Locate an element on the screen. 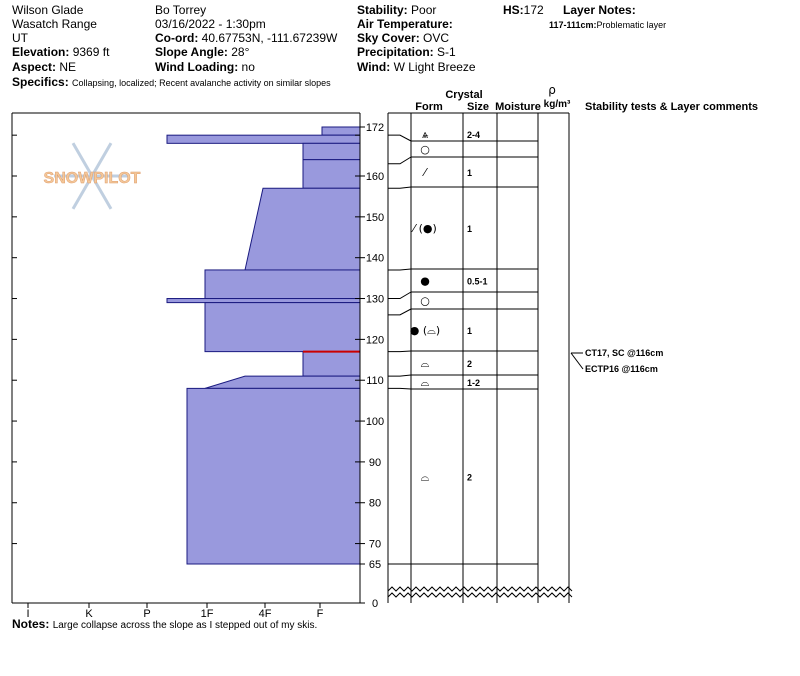  coord-value: 40.67753N, -111.67239W is located at coordinates (269, 38).